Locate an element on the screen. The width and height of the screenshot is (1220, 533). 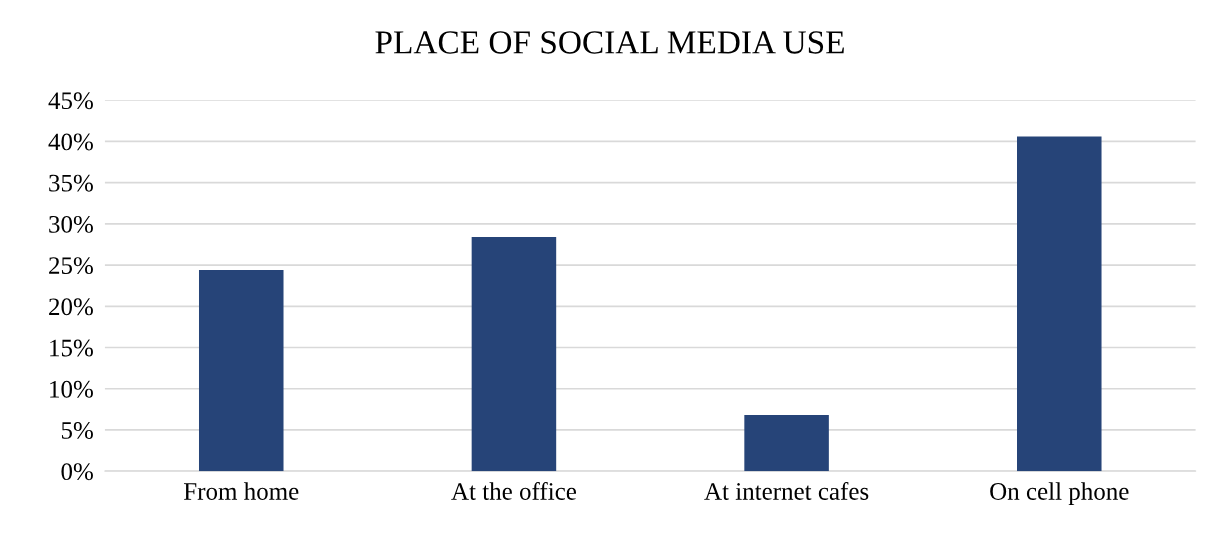
x-tick-label: From home is located at coordinates (241, 491).